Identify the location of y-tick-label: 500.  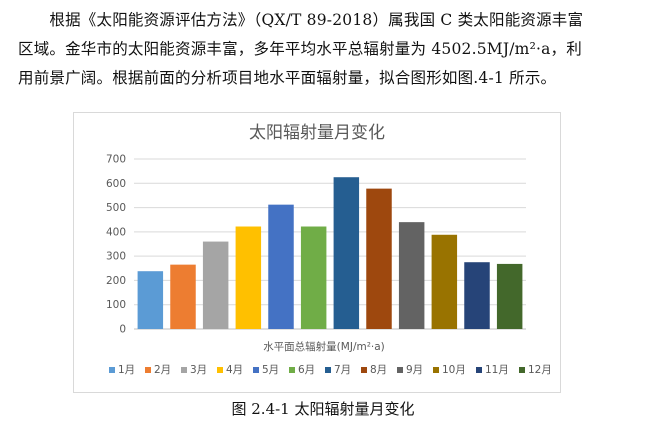
(116, 208).